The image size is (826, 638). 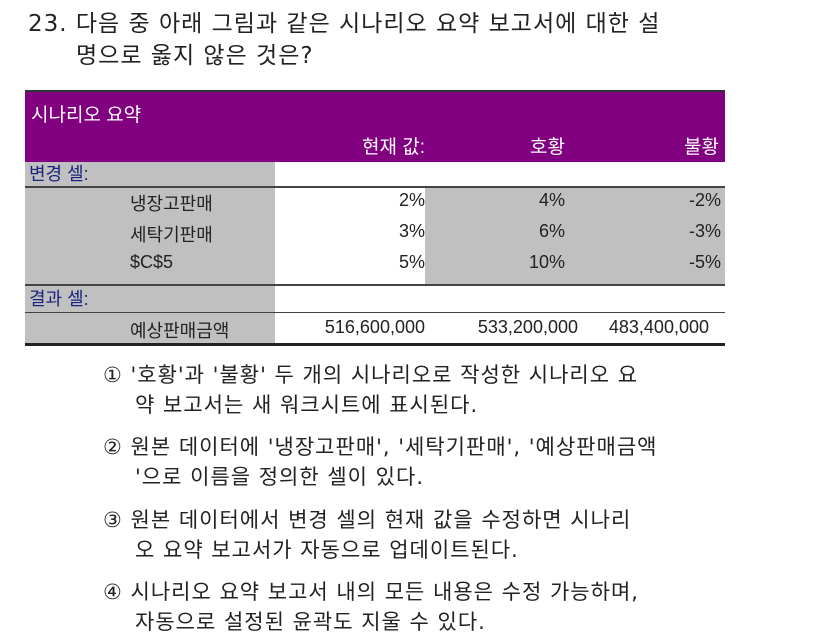 What do you see at coordinates (411, 200) in the screenshot?
I see `row-value: 2%` at bounding box center [411, 200].